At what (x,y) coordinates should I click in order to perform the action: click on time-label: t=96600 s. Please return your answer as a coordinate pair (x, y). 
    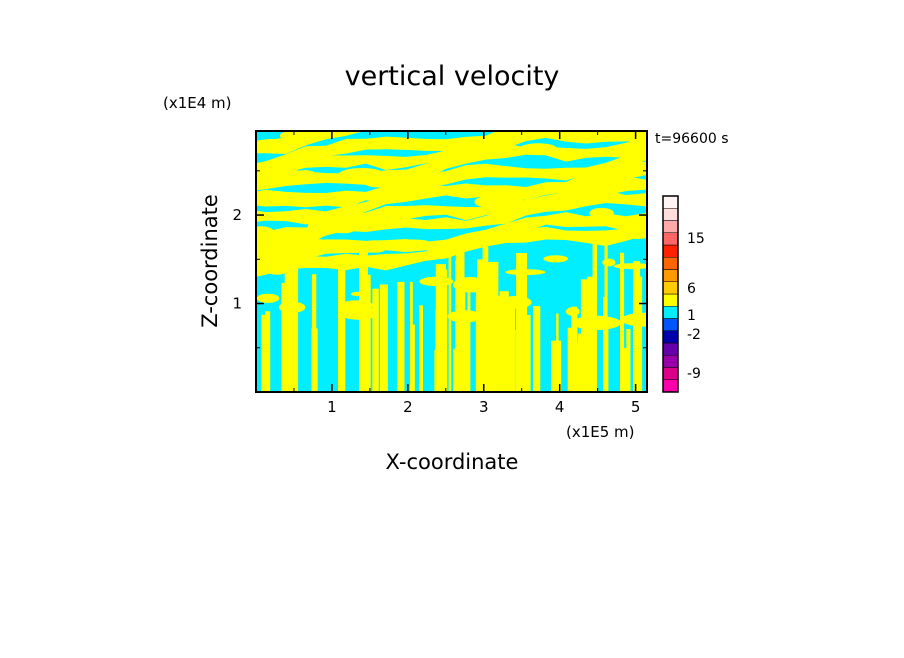
    Looking at the image, I should click on (692, 139).